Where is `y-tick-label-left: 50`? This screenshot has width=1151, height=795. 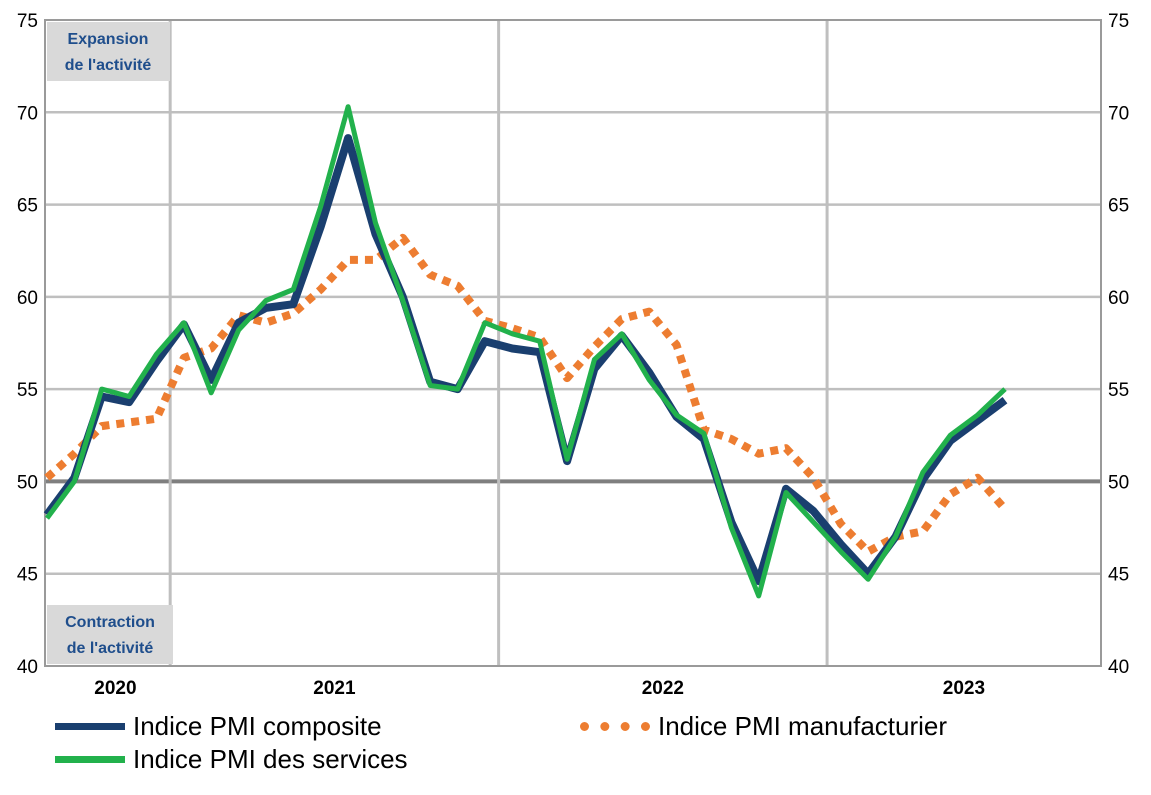
y-tick-label-left: 50 is located at coordinates (27, 482).